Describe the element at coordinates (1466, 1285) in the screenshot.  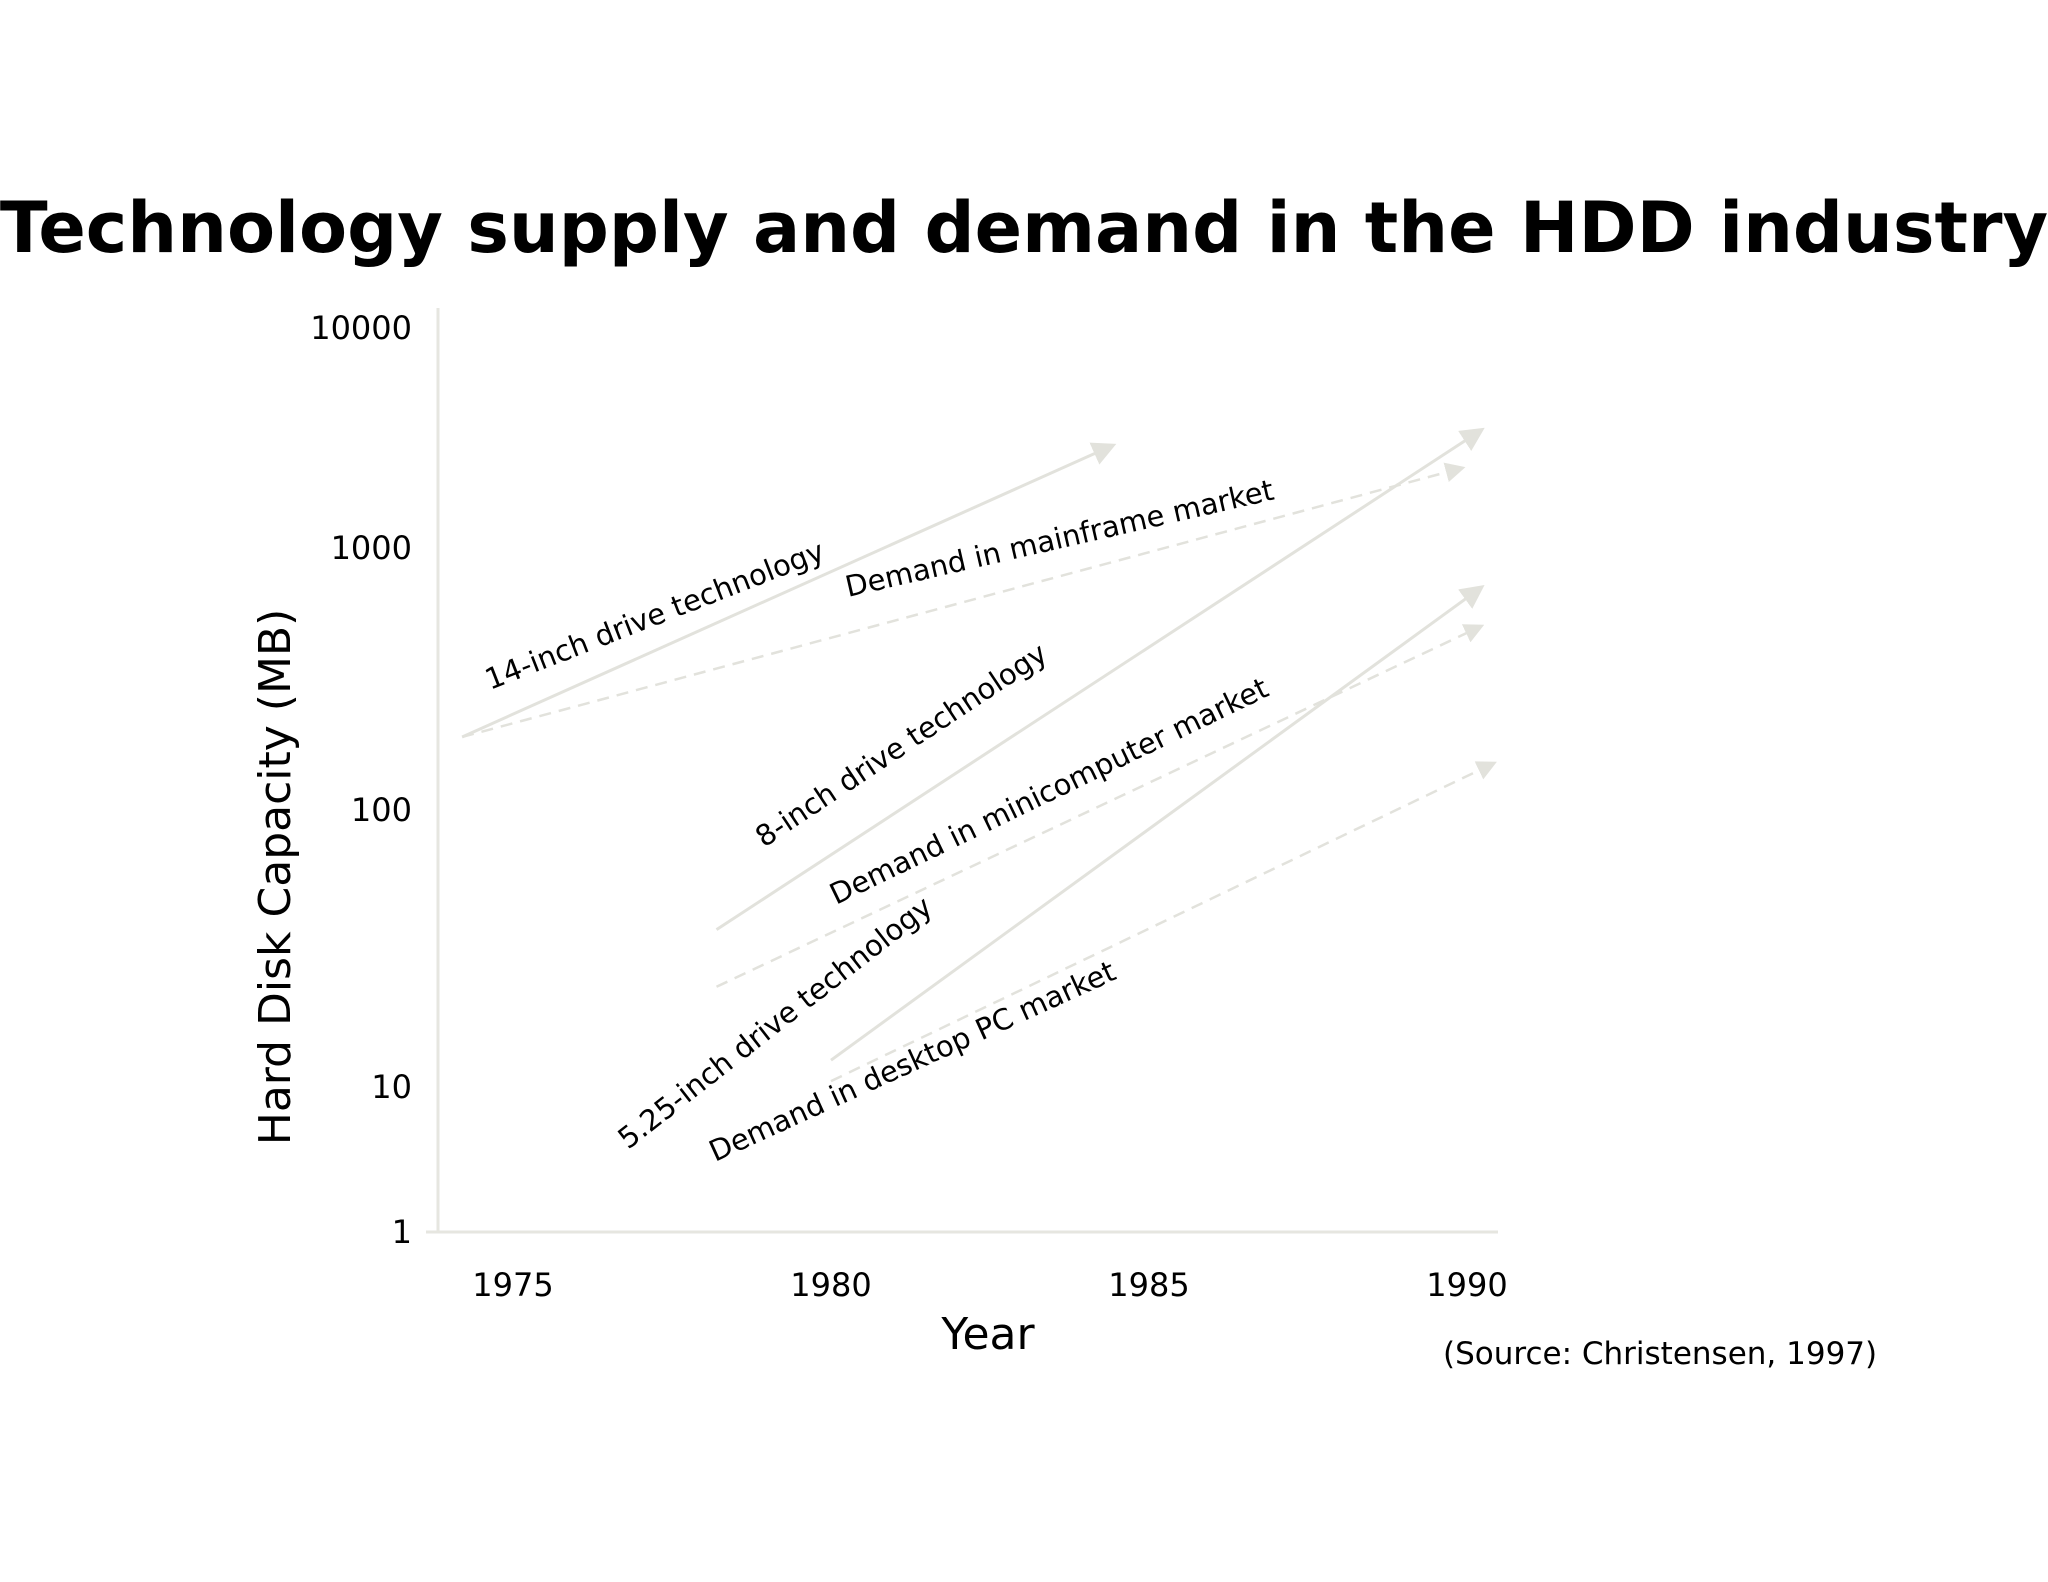
I see `x-tick-label: 1990` at that location.